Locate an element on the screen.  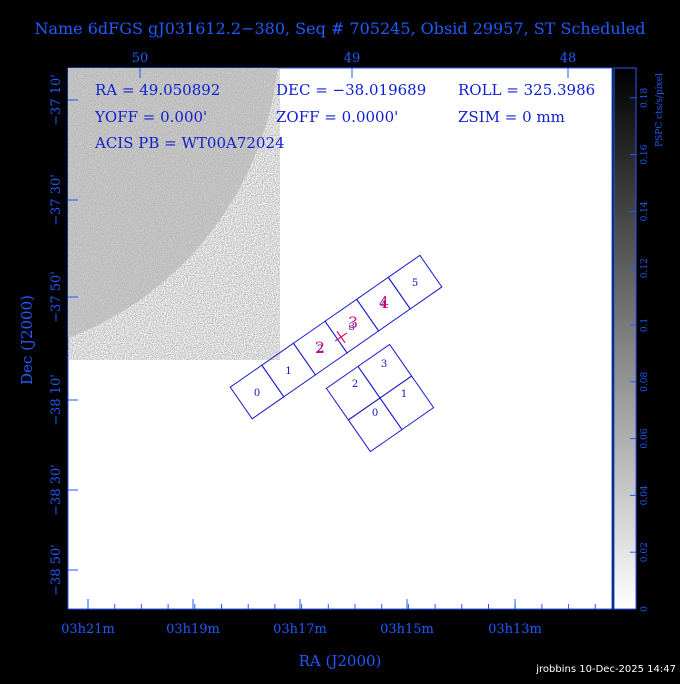
colorbar-tick-label: 0.1 is located at coordinates (645, 325).